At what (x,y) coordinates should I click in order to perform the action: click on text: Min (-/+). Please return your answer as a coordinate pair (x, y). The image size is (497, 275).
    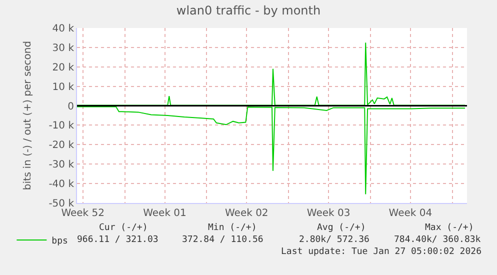
    Looking at the image, I should click on (232, 228).